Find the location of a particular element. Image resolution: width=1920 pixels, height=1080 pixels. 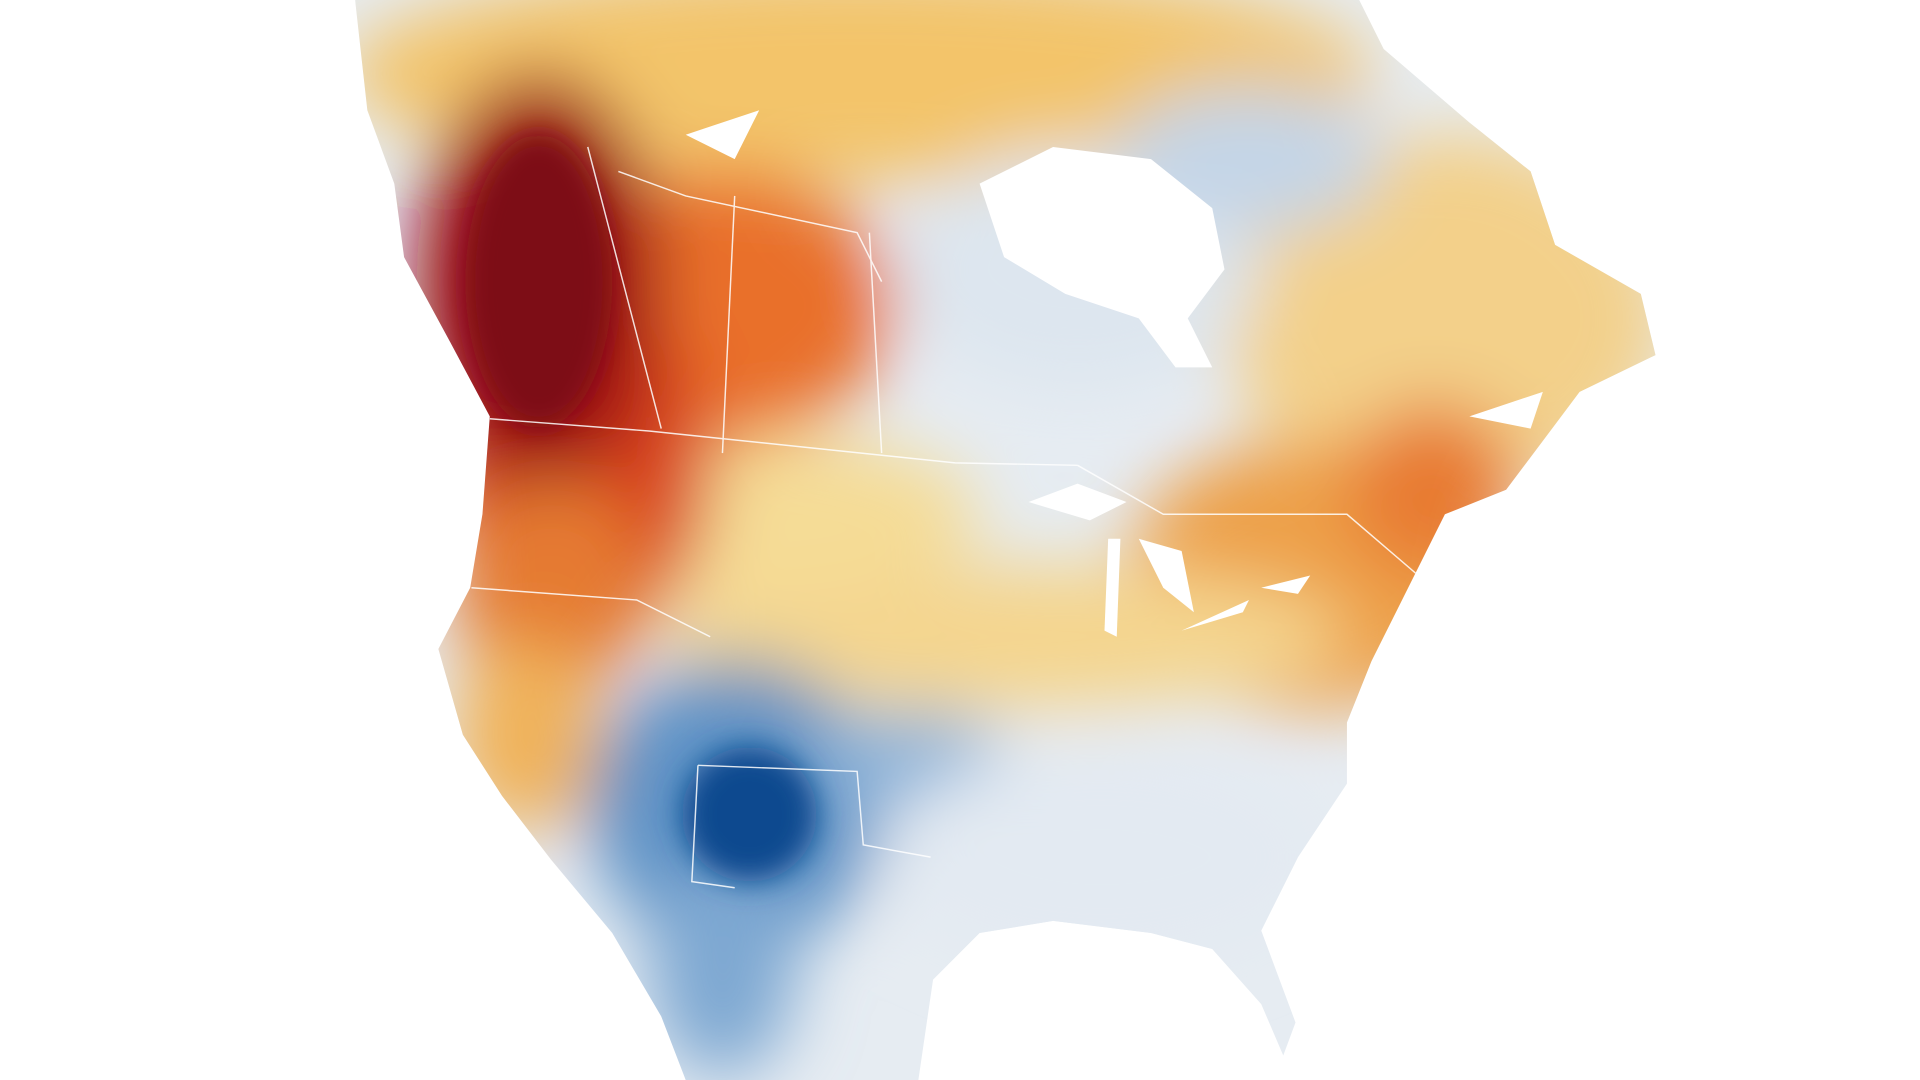

hudson-bay is located at coordinates (1102, 257).